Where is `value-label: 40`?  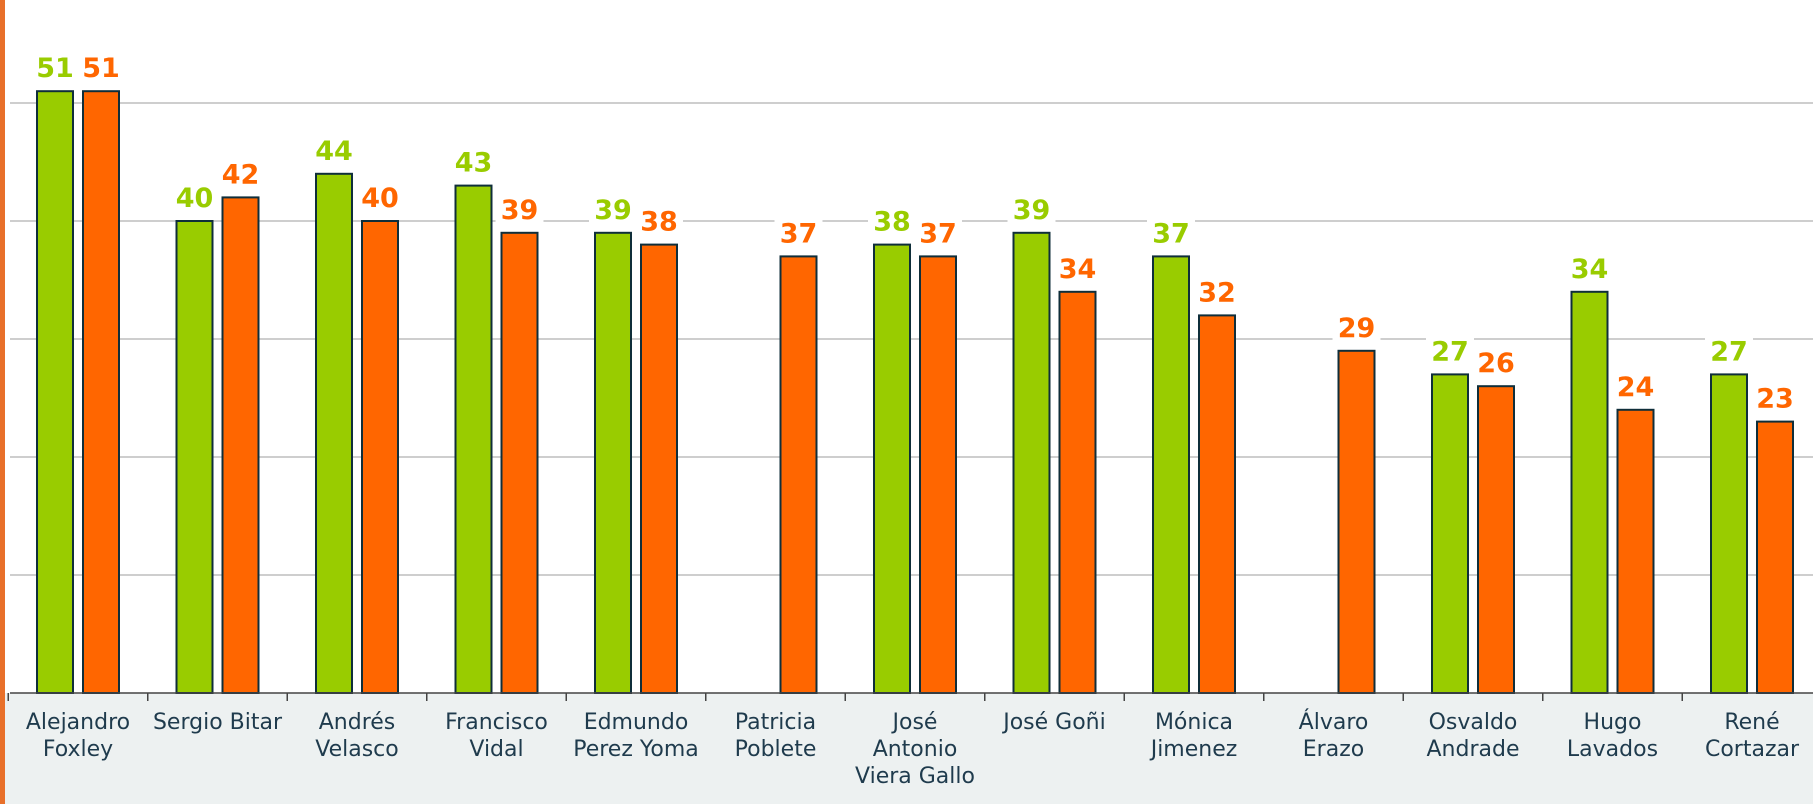 value-label: 40 is located at coordinates (195, 198).